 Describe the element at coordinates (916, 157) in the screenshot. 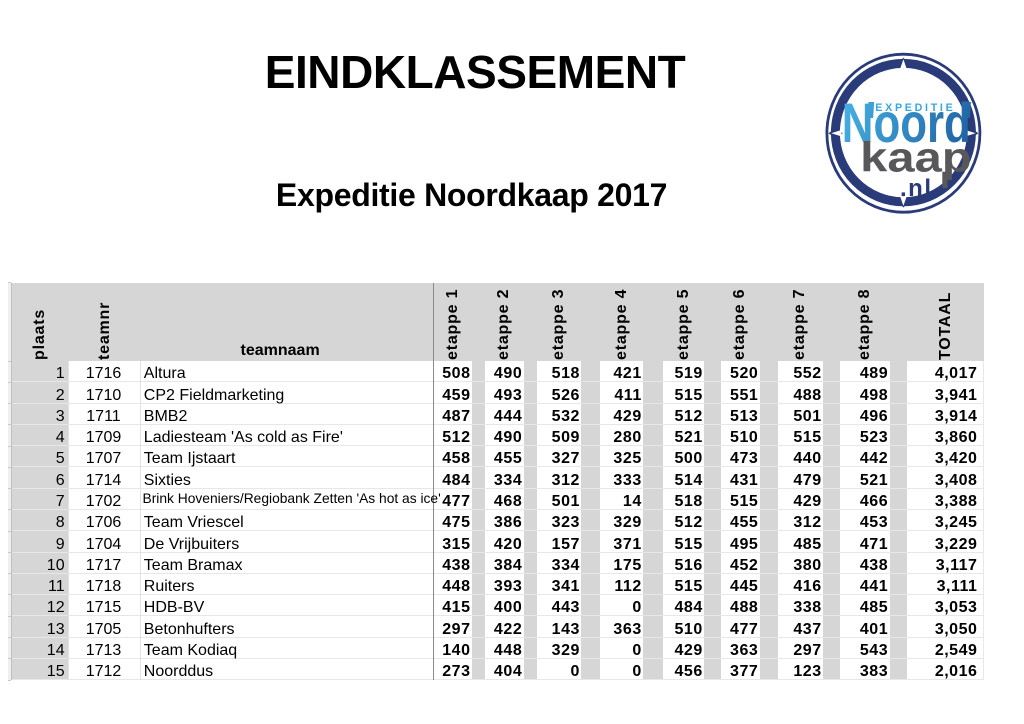

I see `svg-text: kaap` at that location.